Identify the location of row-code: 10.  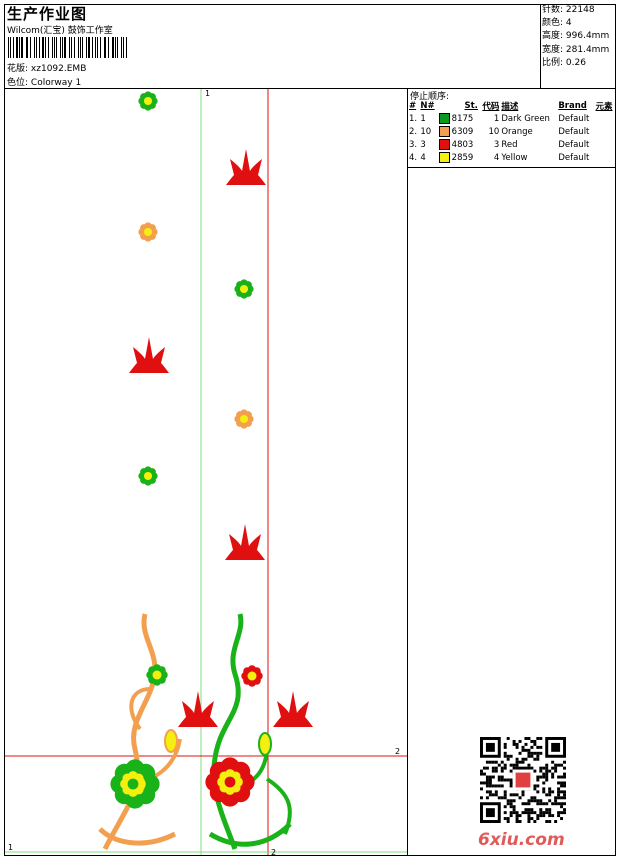
(494, 131).